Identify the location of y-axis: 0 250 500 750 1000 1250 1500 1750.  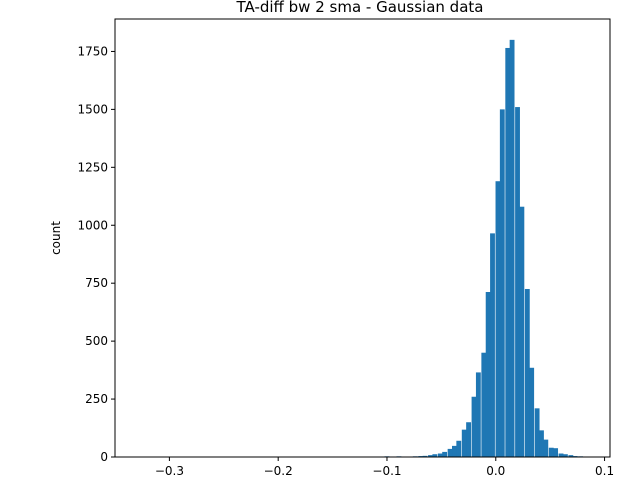
(96, 254).